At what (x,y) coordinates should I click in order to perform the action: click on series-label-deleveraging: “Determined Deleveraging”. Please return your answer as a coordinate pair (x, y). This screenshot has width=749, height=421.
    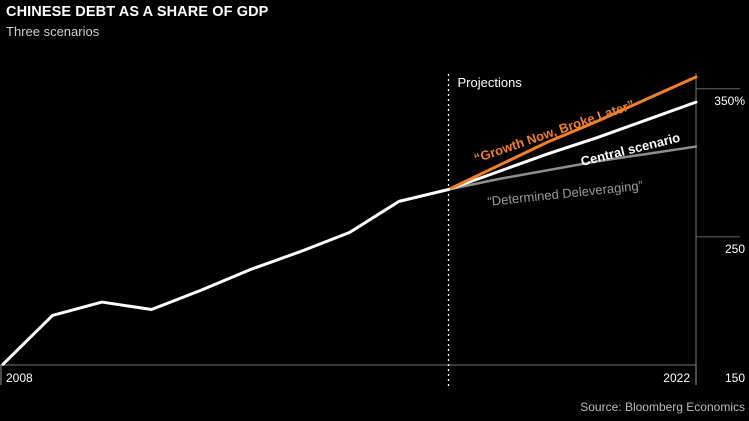
    Looking at the image, I should click on (565, 193).